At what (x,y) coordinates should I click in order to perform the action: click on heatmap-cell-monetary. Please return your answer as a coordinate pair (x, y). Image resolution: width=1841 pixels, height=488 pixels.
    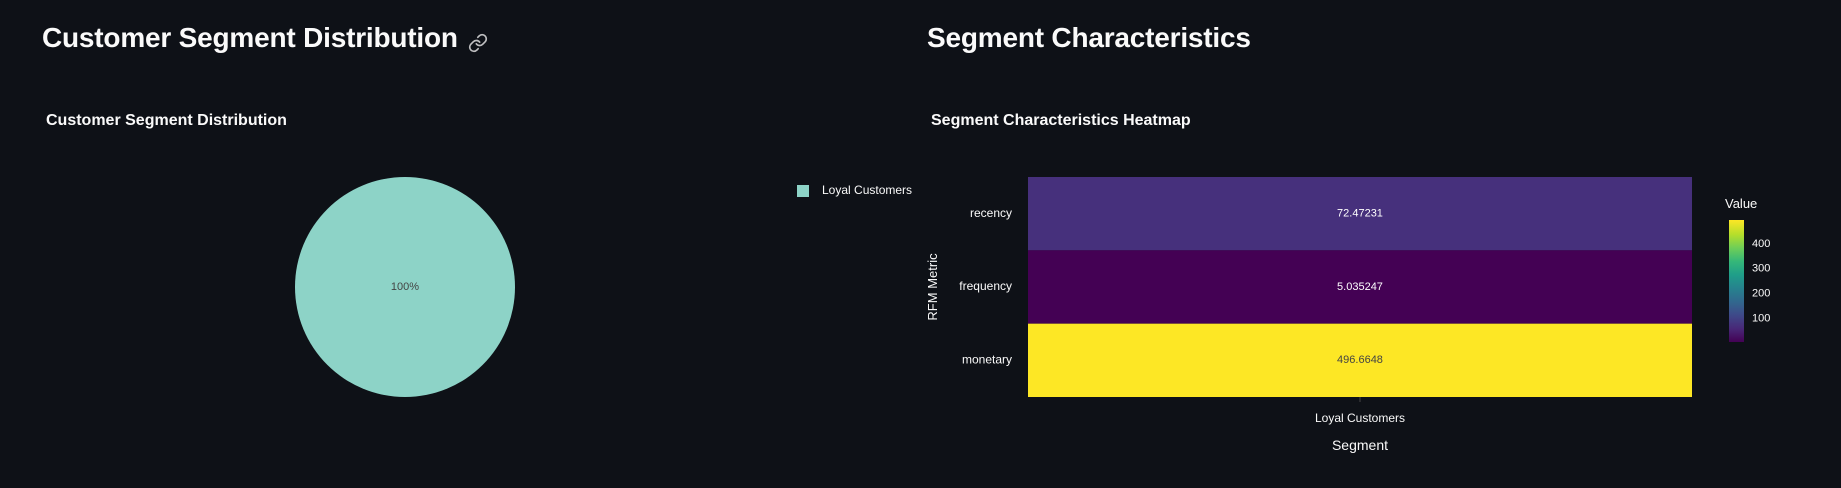
    Looking at the image, I should click on (1360, 360).